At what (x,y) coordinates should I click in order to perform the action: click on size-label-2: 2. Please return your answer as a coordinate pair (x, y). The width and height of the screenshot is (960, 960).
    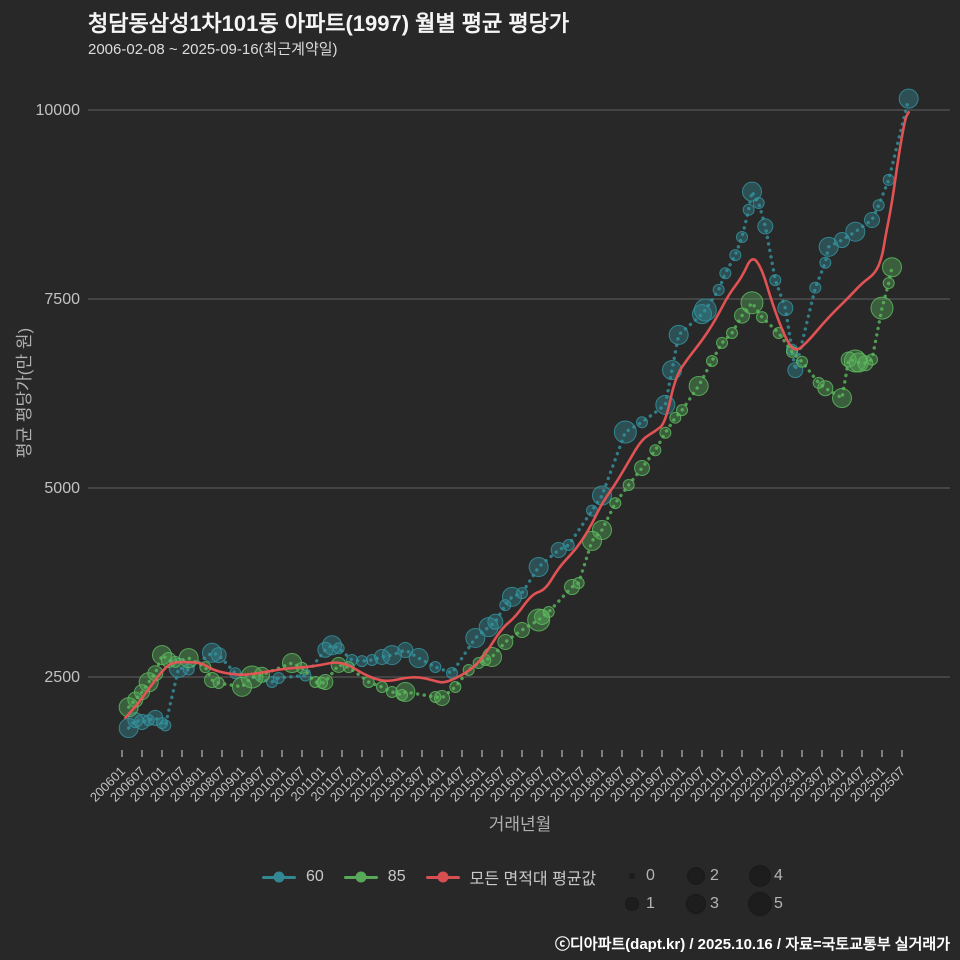
    Looking at the image, I should click on (714, 875).